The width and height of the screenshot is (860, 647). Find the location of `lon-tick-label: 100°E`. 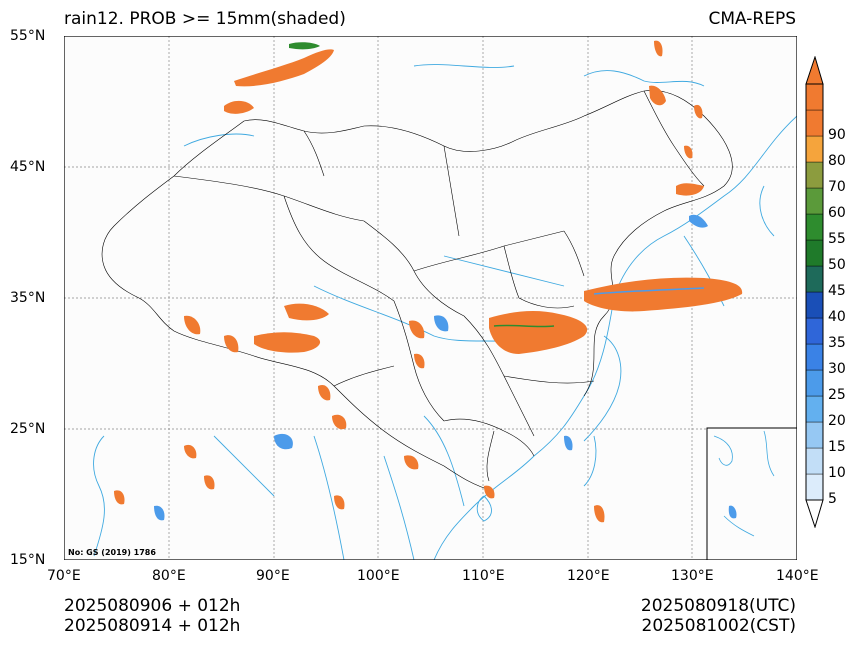

lon-tick-label: 100°E is located at coordinates (378, 576).